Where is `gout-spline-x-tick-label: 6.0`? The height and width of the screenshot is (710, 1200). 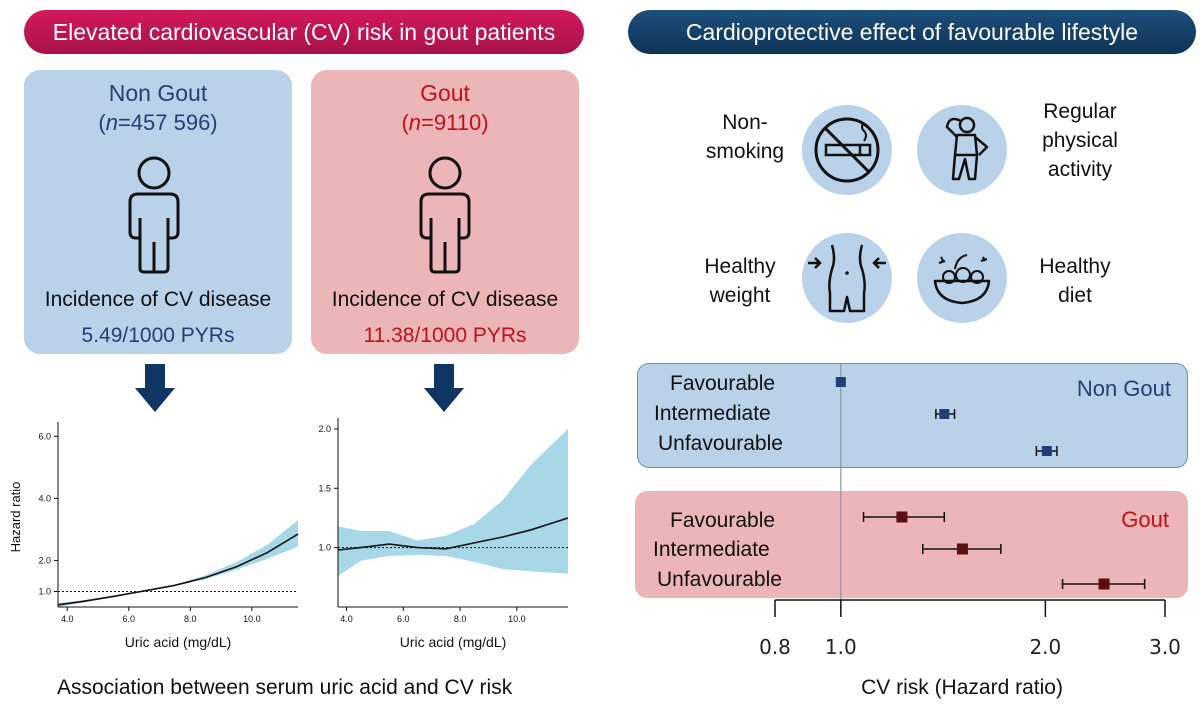
gout-spline-x-tick-label: 6.0 is located at coordinates (403, 619).